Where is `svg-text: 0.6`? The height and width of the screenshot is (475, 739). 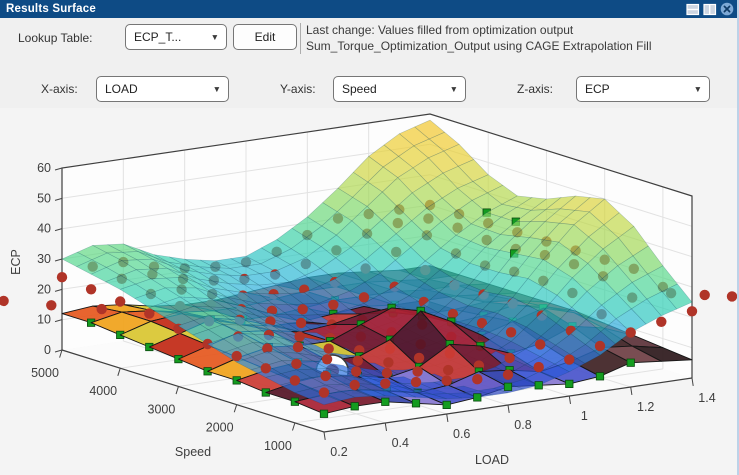
svg-text: 0.6 is located at coordinates (461, 434).